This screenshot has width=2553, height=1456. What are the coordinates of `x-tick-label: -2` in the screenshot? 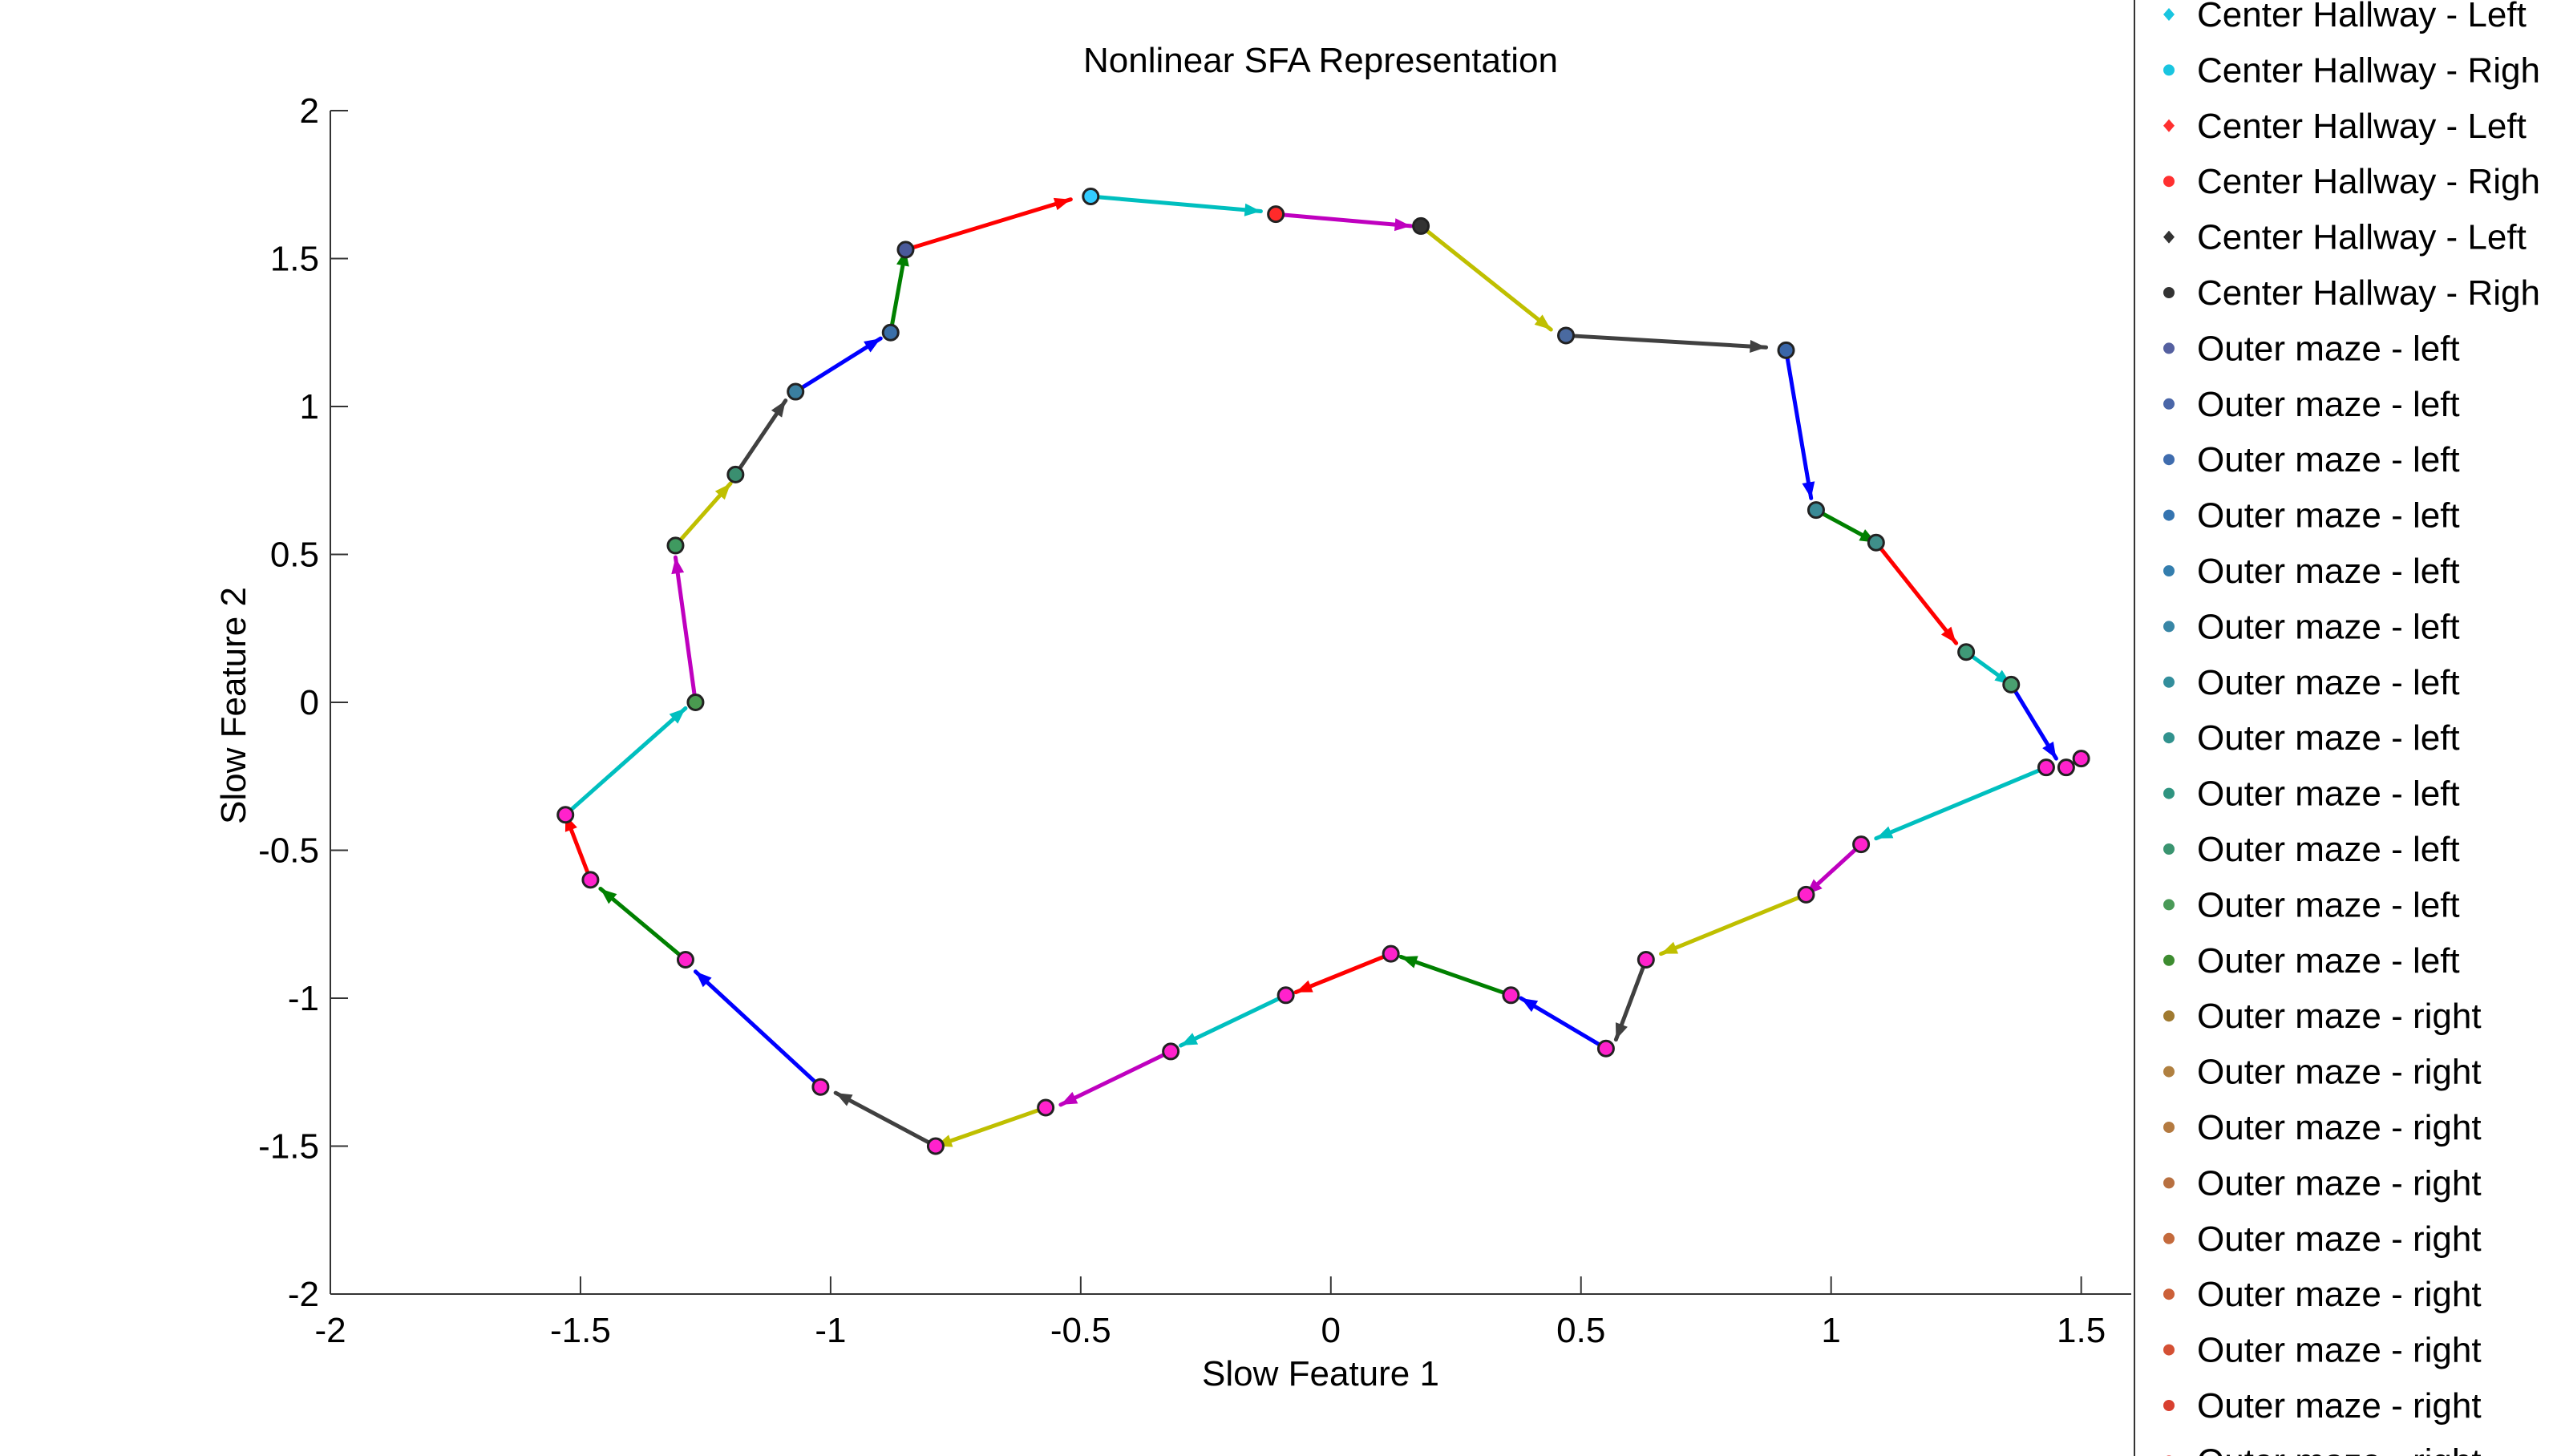 It's located at (330, 1330).